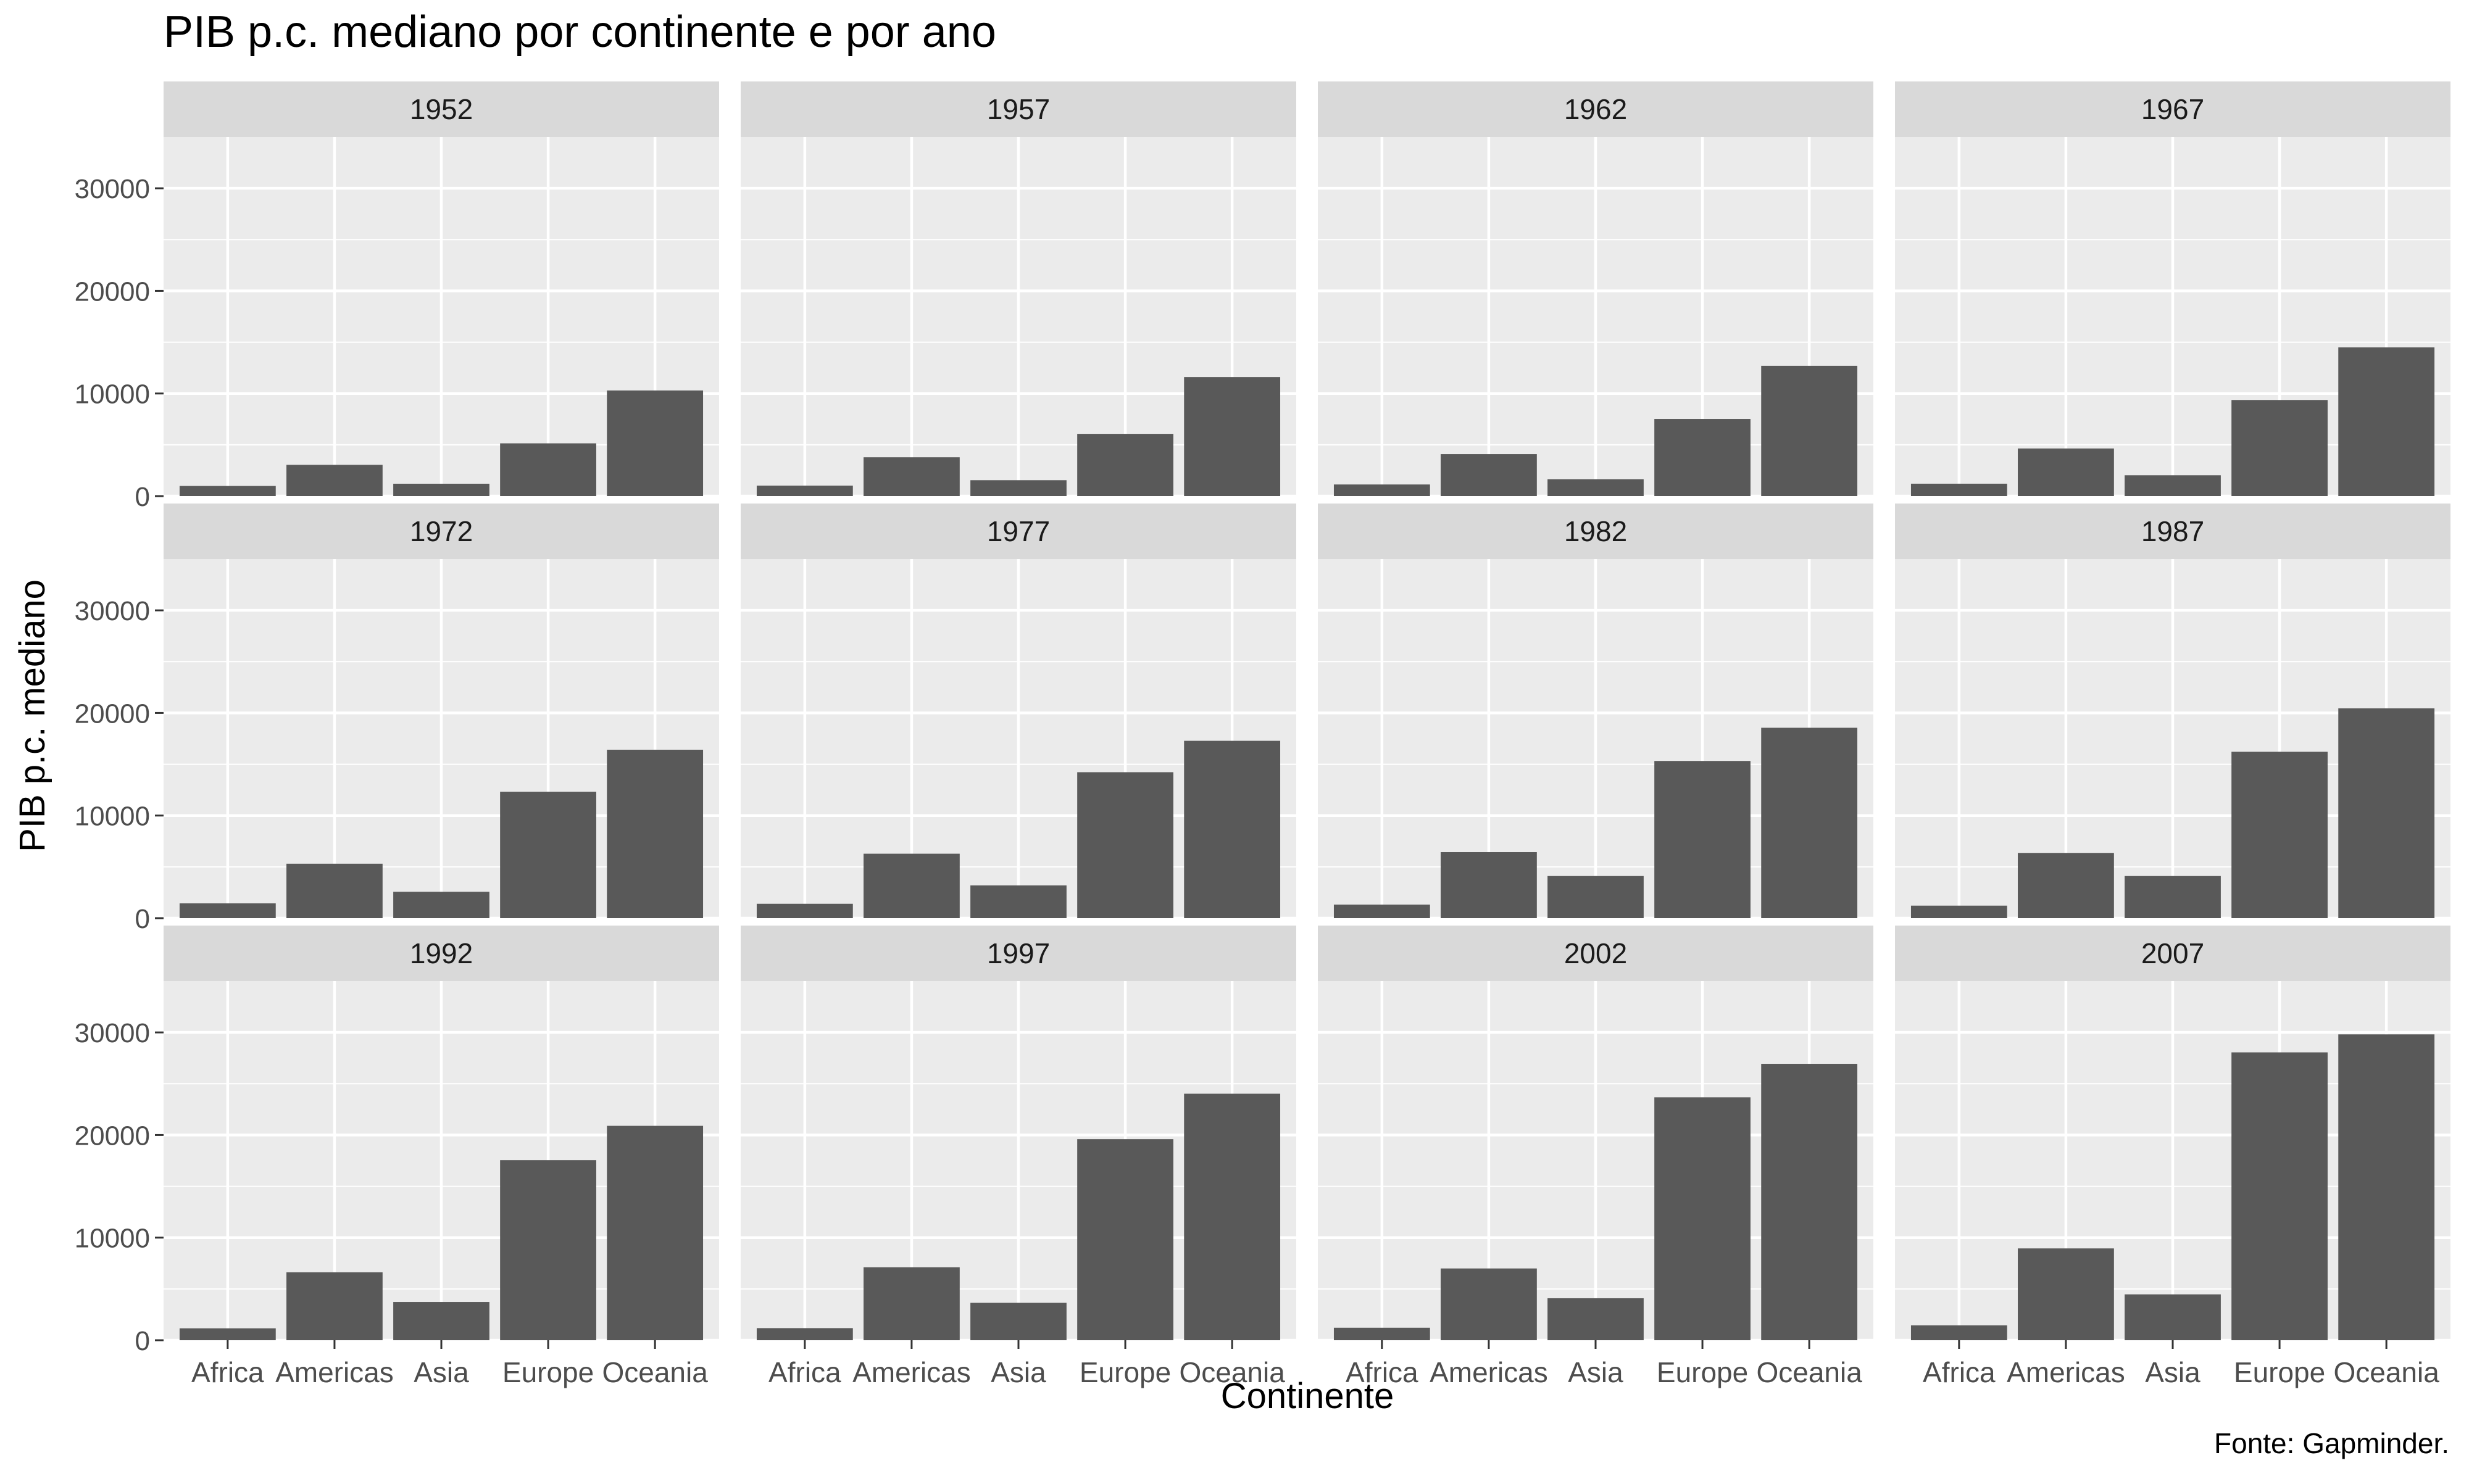 The image size is (2469, 1484). Describe the element at coordinates (441, 953) in the screenshot. I see `facet-strip-label: 1992` at that location.